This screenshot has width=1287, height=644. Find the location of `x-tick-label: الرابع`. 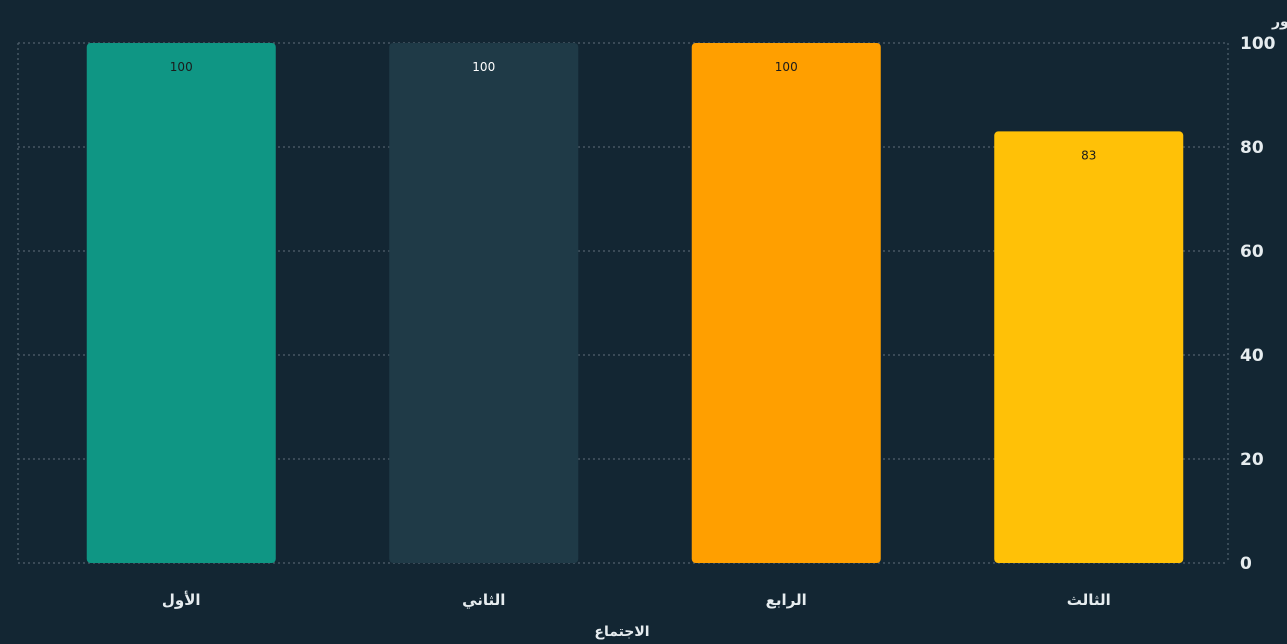

x-tick-label: الرابع is located at coordinates (786, 600).